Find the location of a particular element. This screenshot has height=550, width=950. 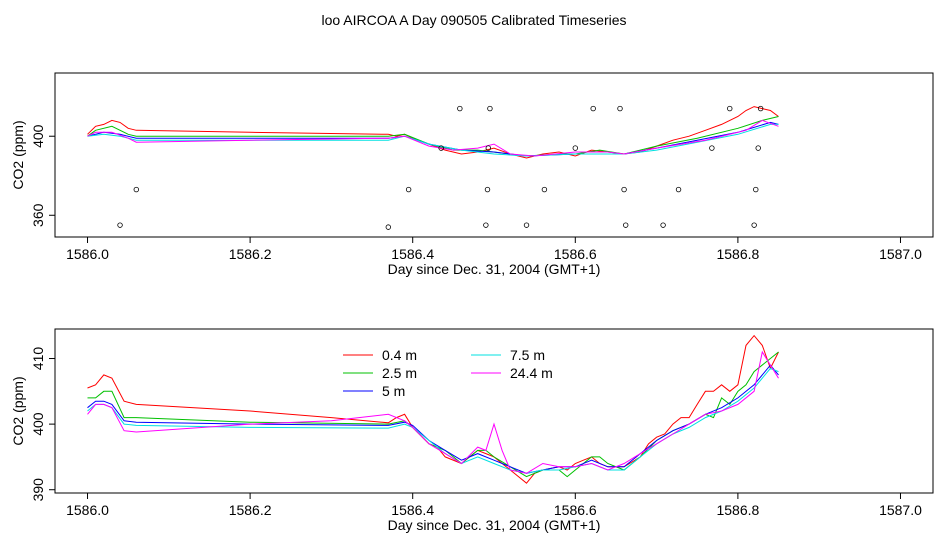

legend-label: 24.4 m is located at coordinates (531, 373).